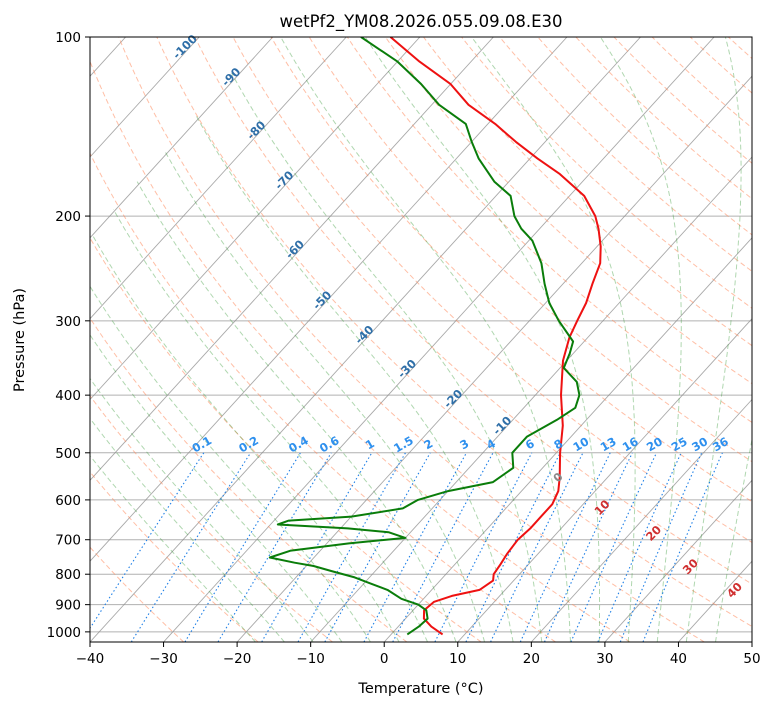 This screenshot has height=708, width=775. Describe the element at coordinates (720, 444) in the screenshot. I see `mixing-ratio-label: 36` at that location.